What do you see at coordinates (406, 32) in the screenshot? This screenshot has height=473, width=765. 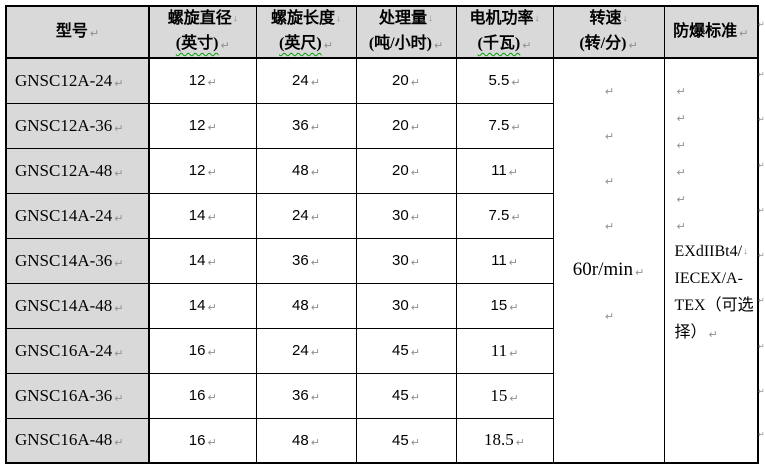 I see `header-capacity: 处理量↓ (吨/小时) ↵` at bounding box center [406, 32].